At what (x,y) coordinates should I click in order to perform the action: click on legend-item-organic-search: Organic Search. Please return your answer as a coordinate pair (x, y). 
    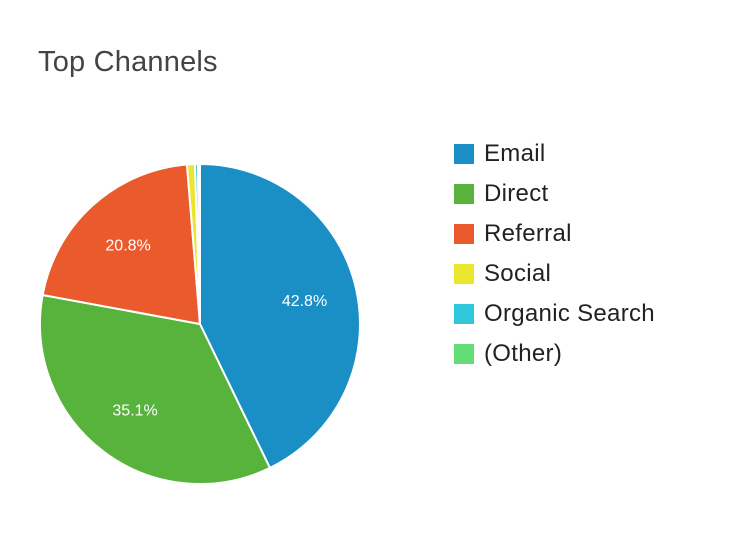
    Looking at the image, I should click on (554, 314).